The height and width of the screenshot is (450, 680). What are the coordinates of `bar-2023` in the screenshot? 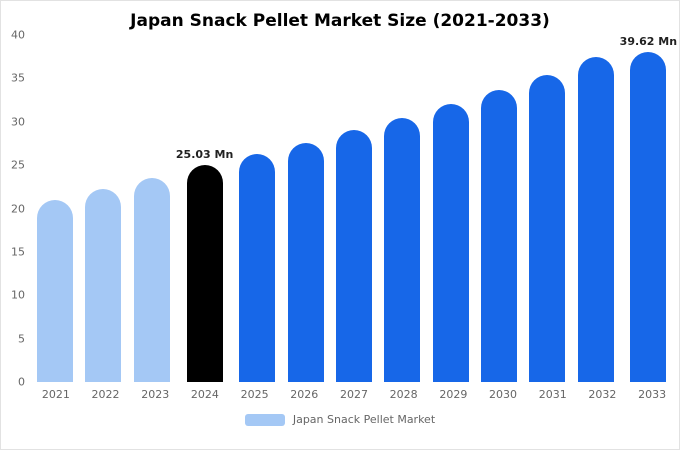 It's located at (151, 280).